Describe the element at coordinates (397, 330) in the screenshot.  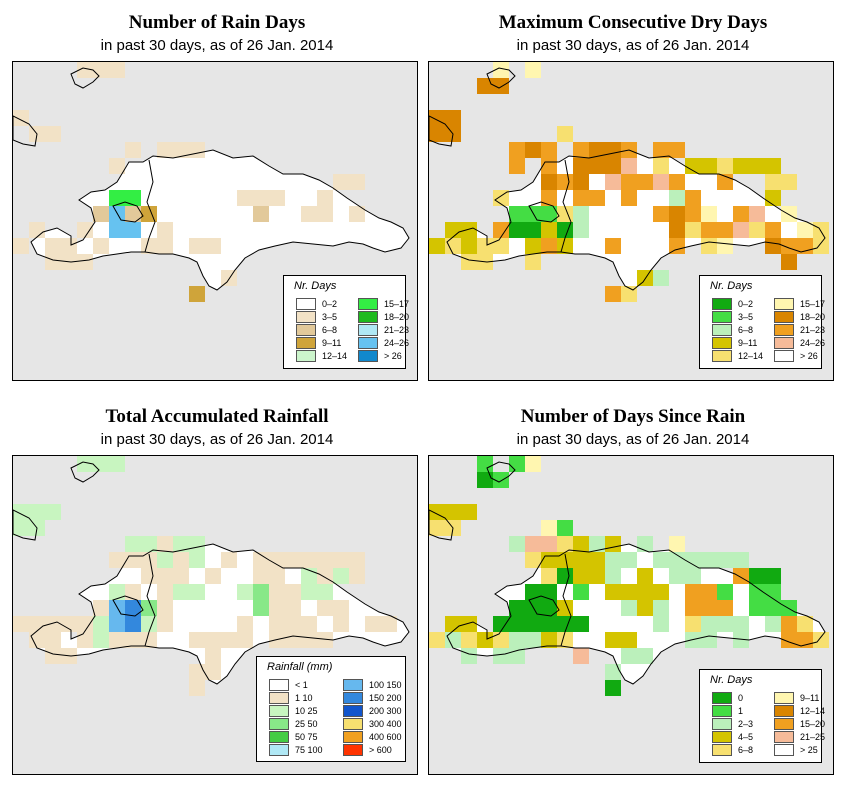
I see `legend-label: 21–23` at that location.